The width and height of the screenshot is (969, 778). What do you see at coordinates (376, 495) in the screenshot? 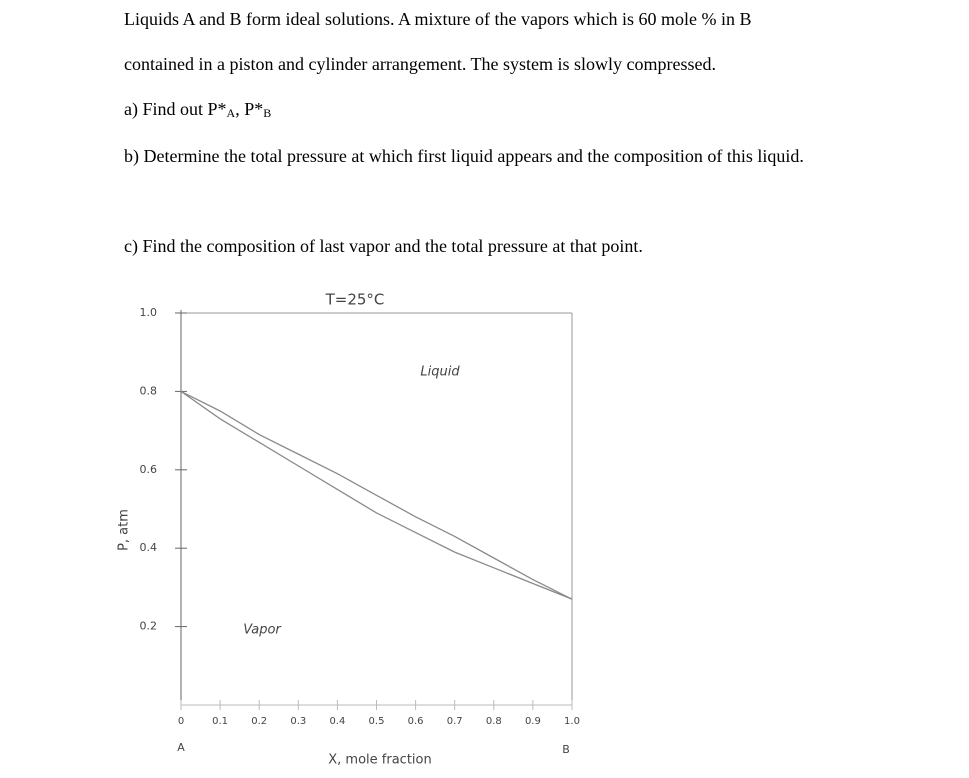
I see `line` at bounding box center [376, 495].